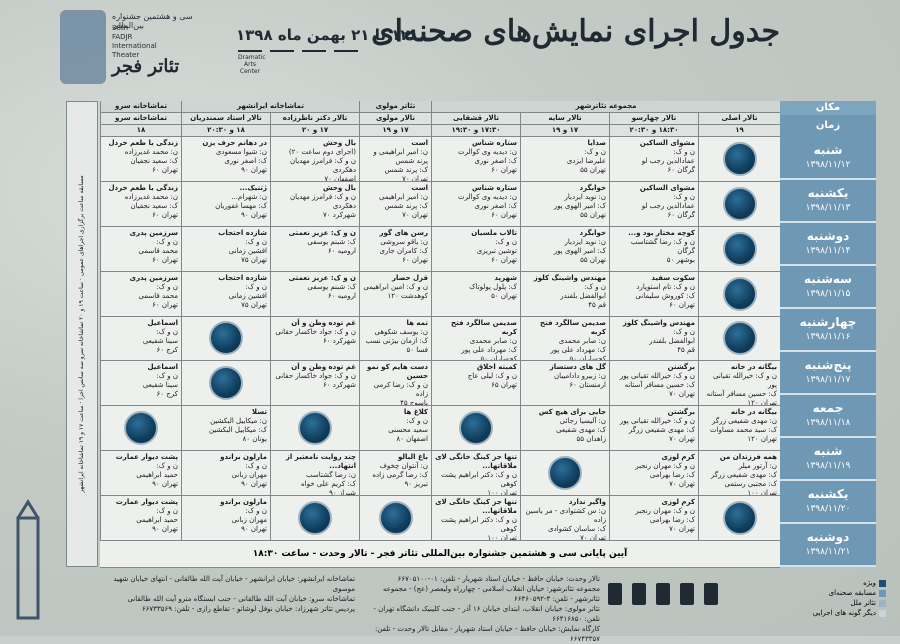 This screenshot has height=644, width=900. What do you see at coordinates (28, 559) in the screenshot?
I see `corner-emblem-icon` at bounding box center [28, 559].